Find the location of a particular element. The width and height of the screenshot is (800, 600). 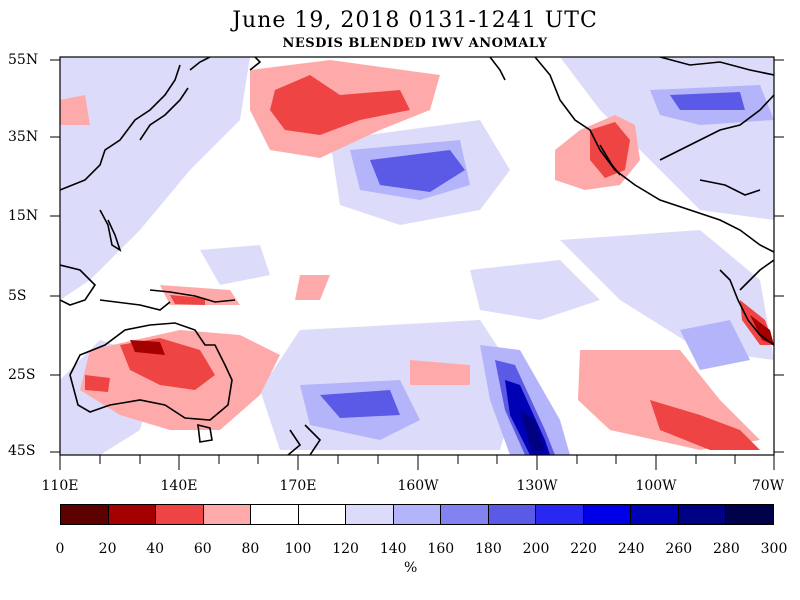

colorbar-tick-label: 0 is located at coordinates (60, 549).